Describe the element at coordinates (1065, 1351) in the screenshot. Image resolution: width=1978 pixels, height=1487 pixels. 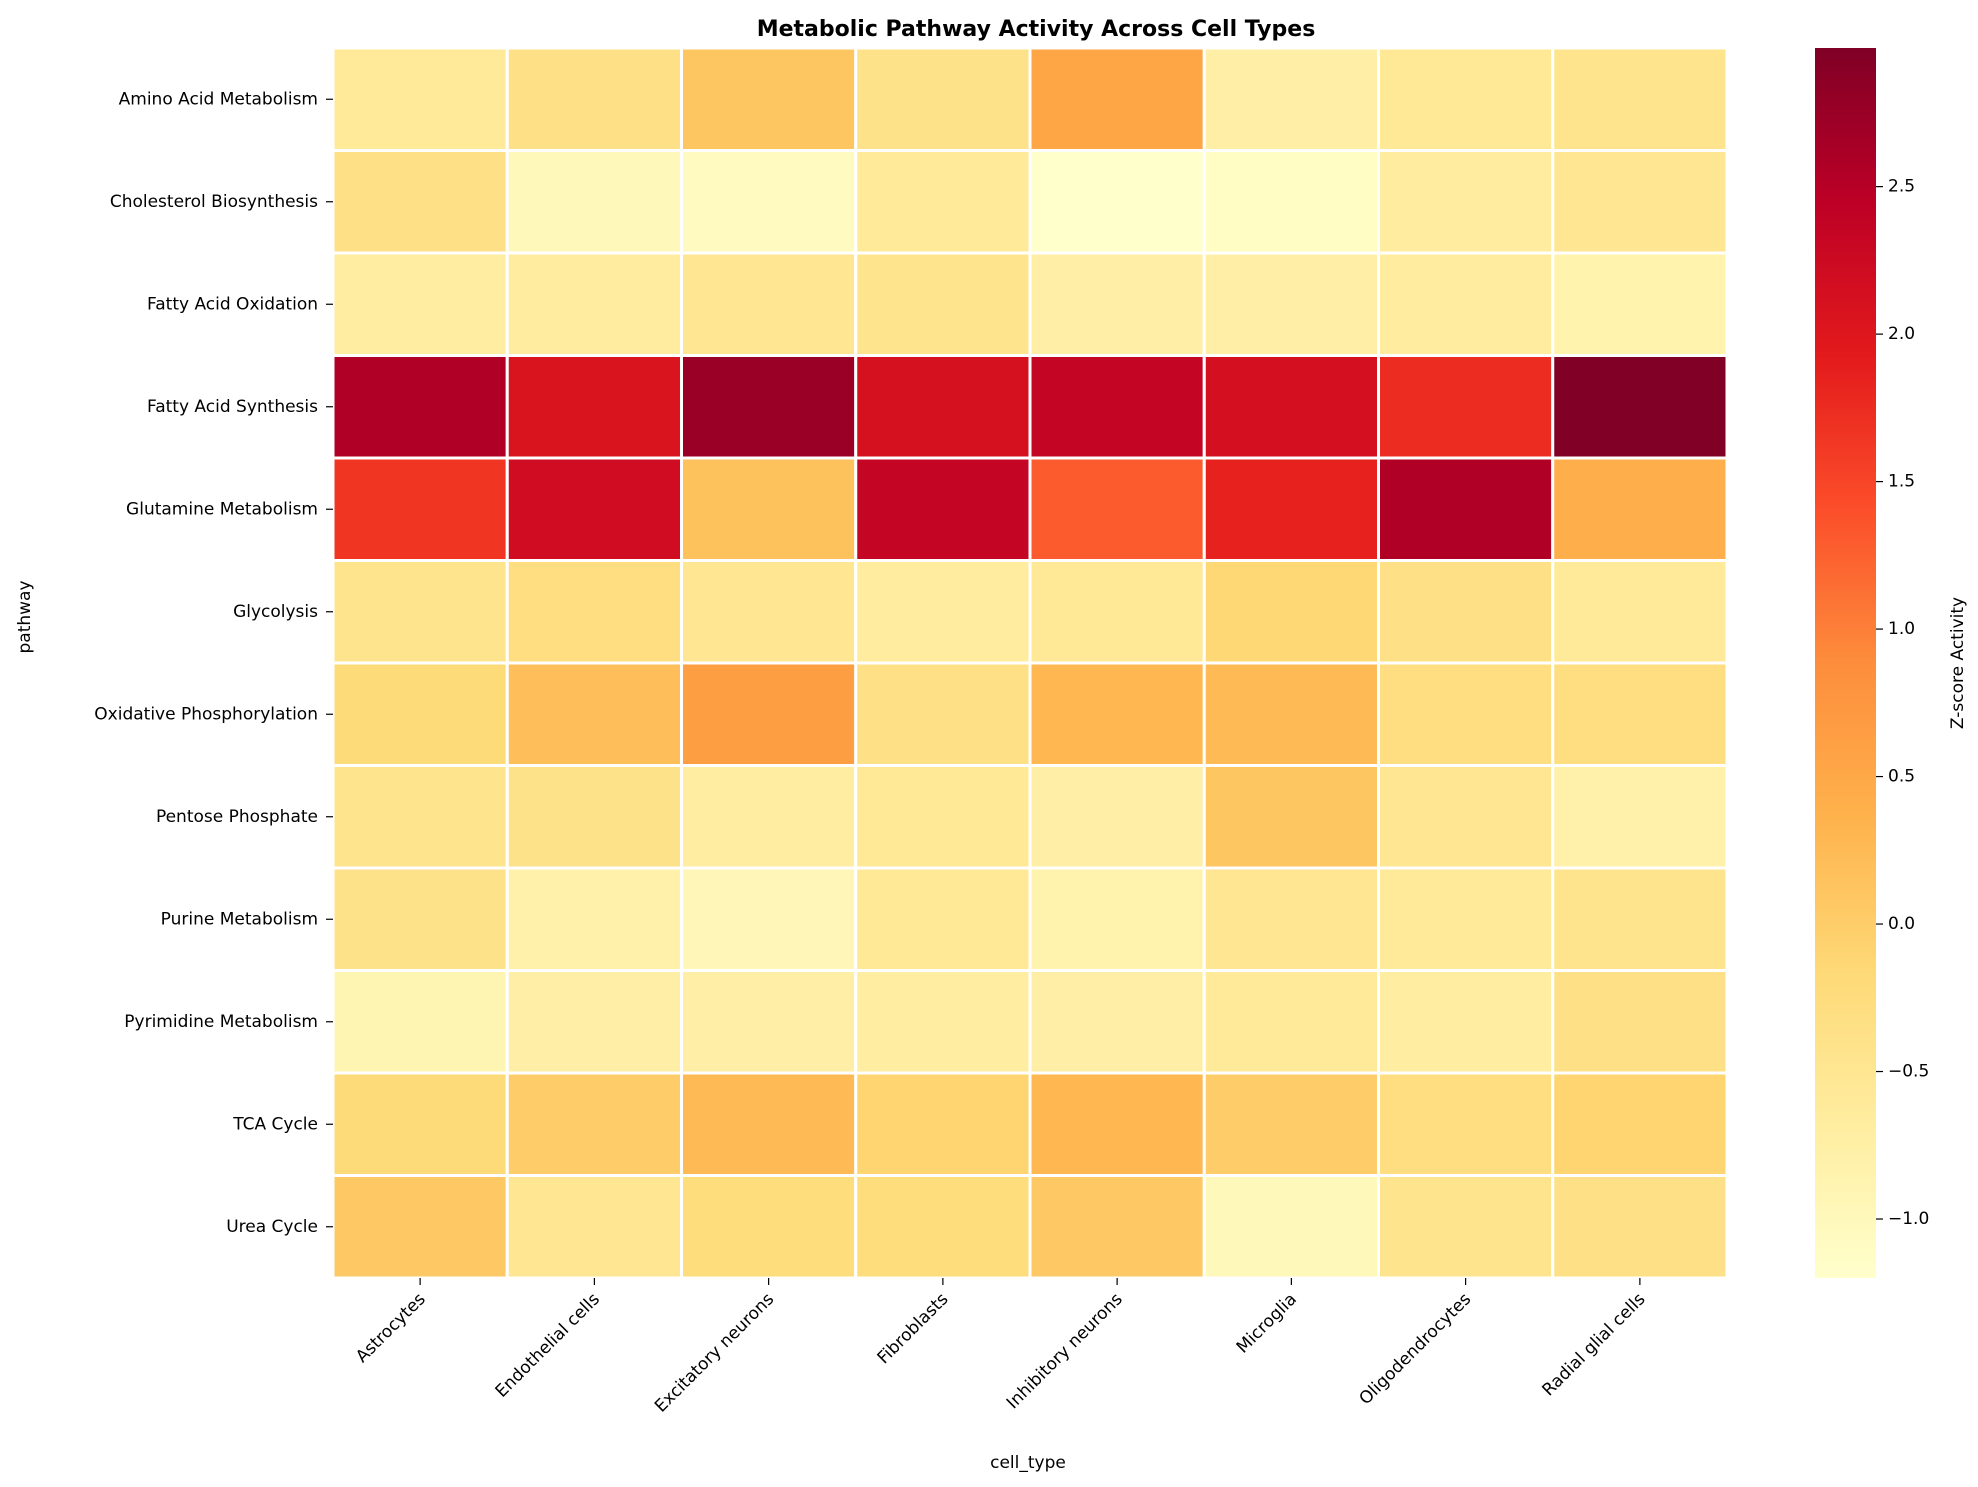
I see `x-tick-label-inhibitory-neurons: Inhibitory neurons` at that location.